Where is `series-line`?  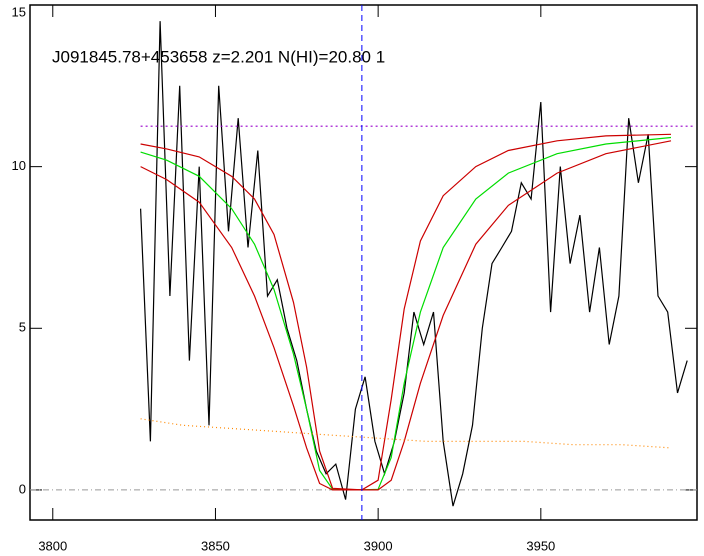 series-line is located at coordinates (406, 433).